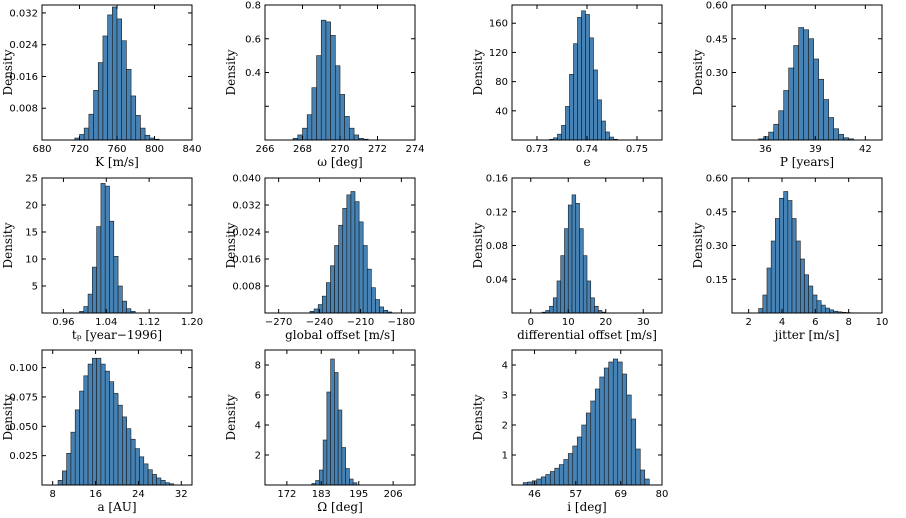 This screenshot has width=906, height=518. What do you see at coordinates (765, 149) in the screenshot?
I see `x-tick-label: 36` at bounding box center [765, 149].